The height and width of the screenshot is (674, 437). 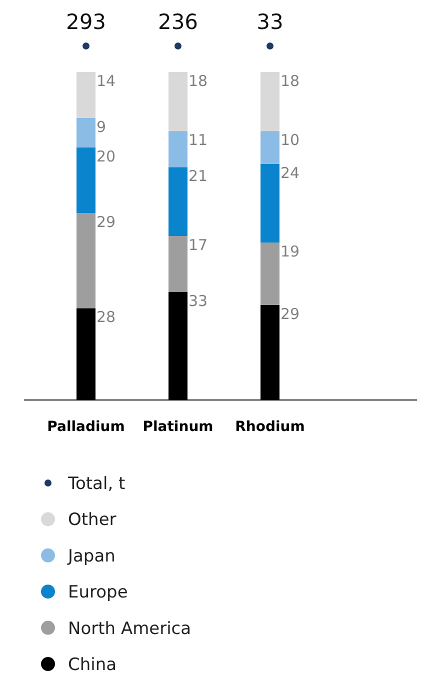 What do you see at coordinates (198, 301) in the screenshot?
I see `data-label: 33` at bounding box center [198, 301].